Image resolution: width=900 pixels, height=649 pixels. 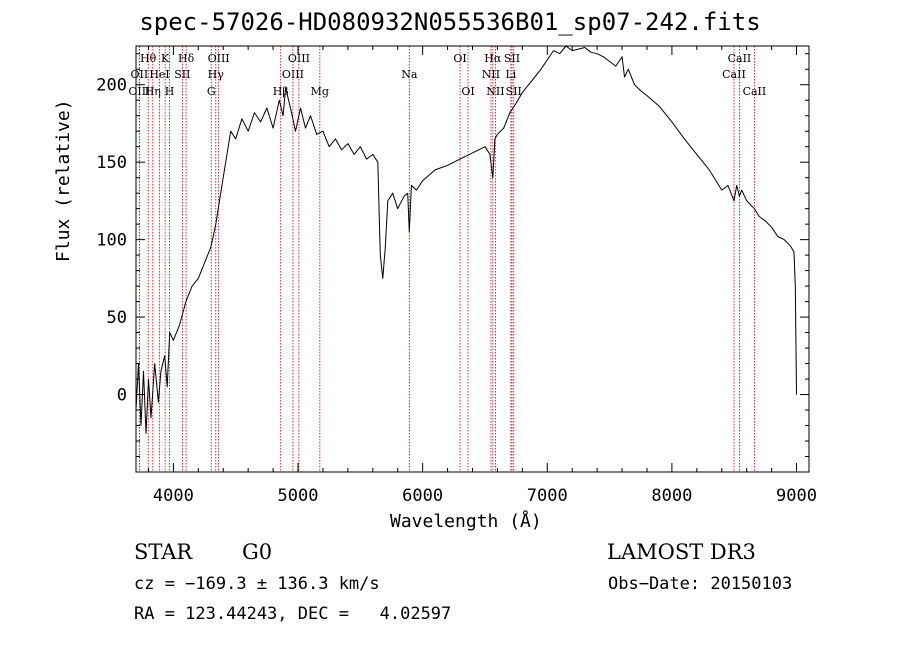 What do you see at coordinates (122, 396) in the screenshot?
I see `y-tick-label: 0` at bounding box center [122, 396].